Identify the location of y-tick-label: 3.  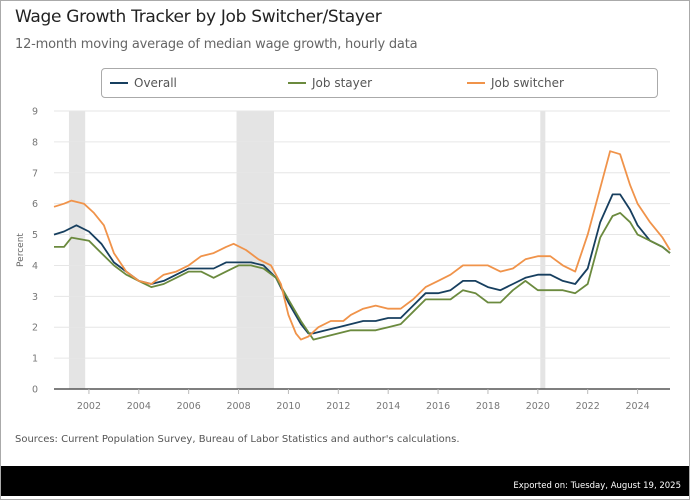
(35, 297).